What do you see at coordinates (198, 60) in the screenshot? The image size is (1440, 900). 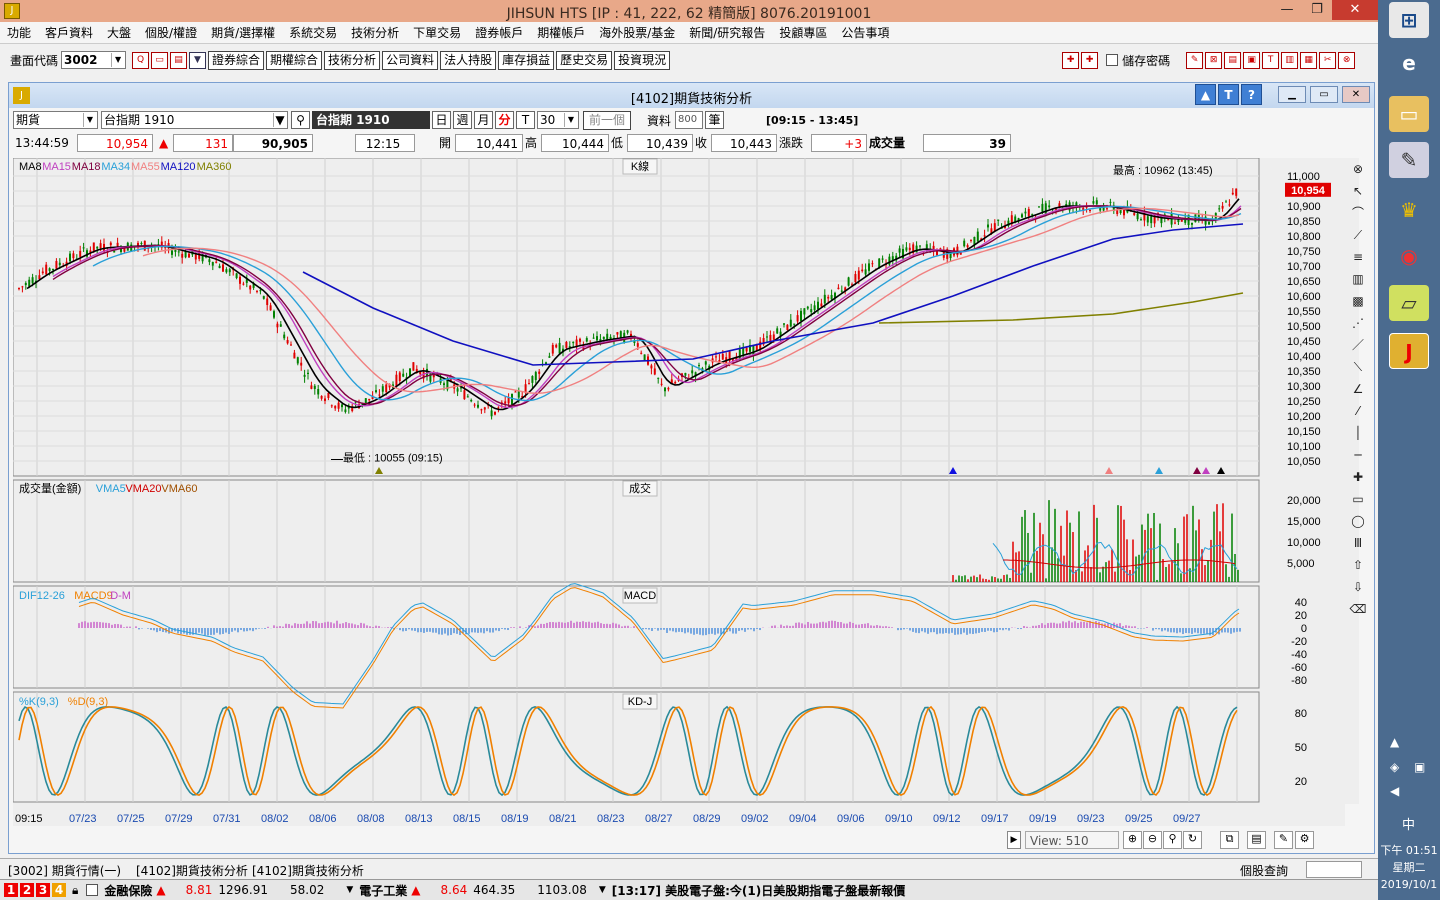 I see `dropdown-icon: ▼` at bounding box center [198, 60].